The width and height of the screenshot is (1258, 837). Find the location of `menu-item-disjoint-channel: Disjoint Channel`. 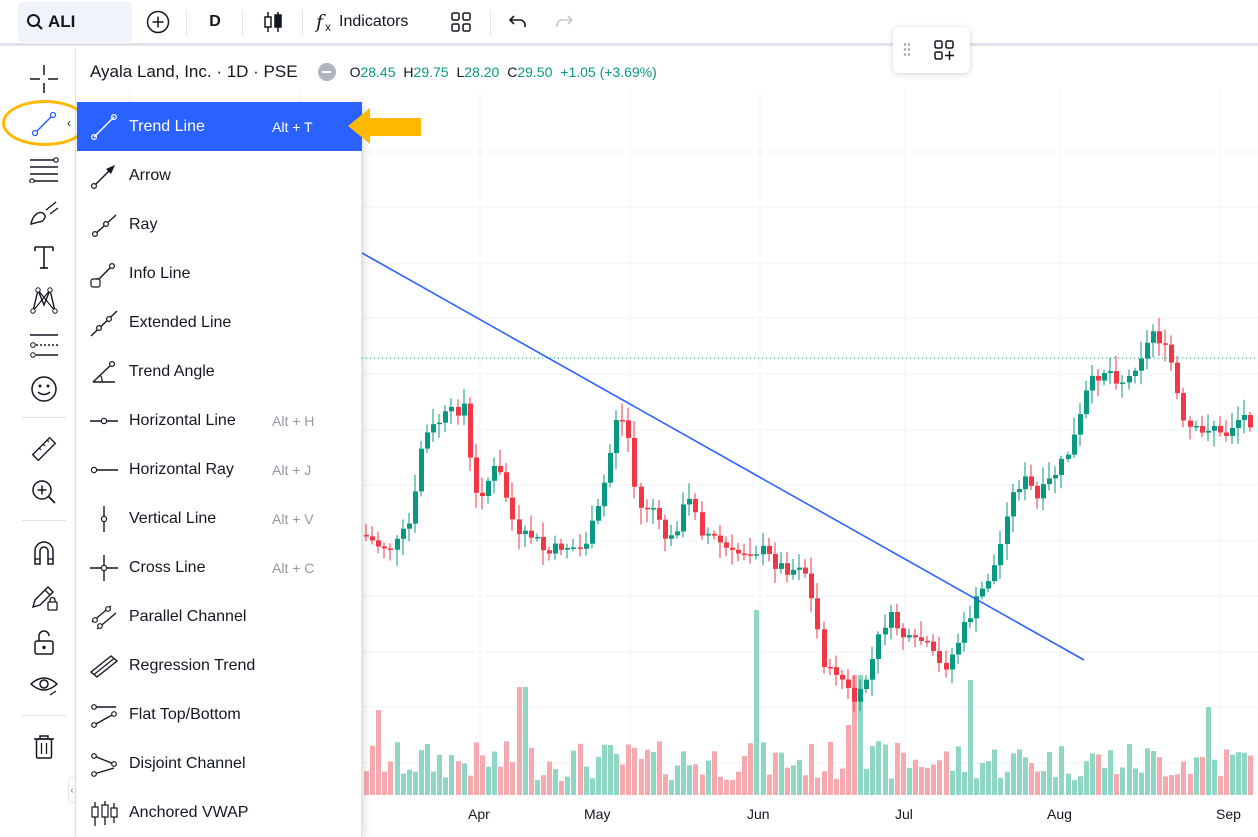

menu-item-disjoint-channel: Disjoint Channel is located at coordinates (219, 763).